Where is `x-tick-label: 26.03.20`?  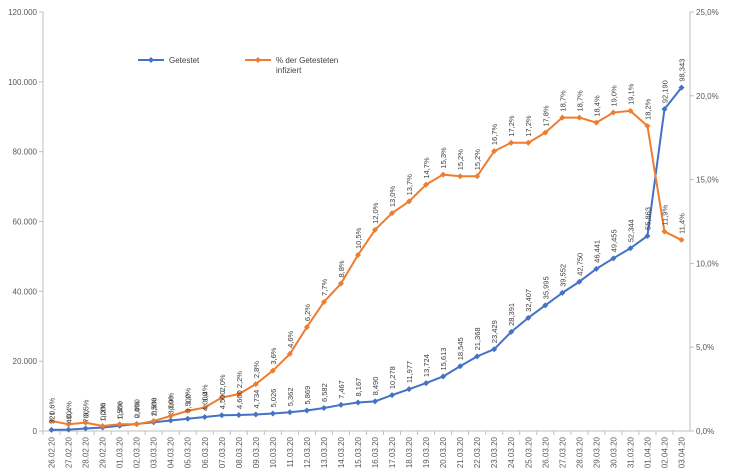 x-tick-label: 26.03.20 is located at coordinates (545, 452).